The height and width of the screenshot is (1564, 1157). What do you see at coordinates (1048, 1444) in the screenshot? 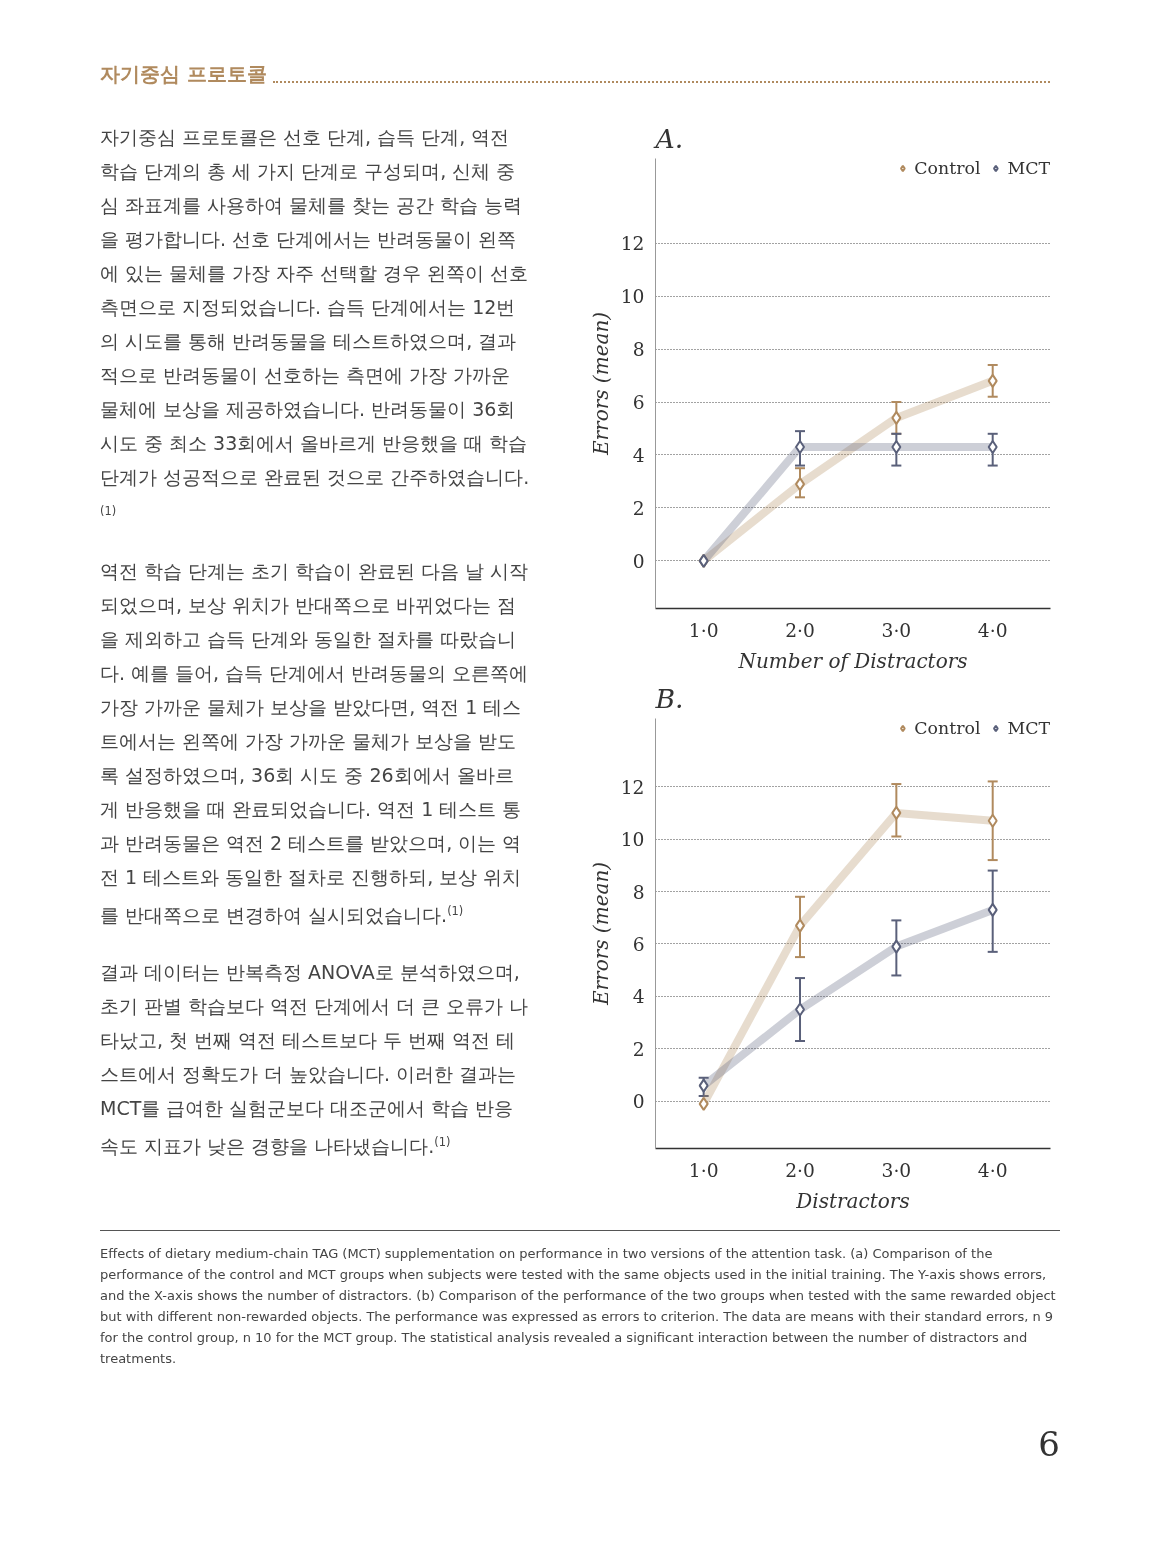
I see `text: 6` at bounding box center [1048, 1444].